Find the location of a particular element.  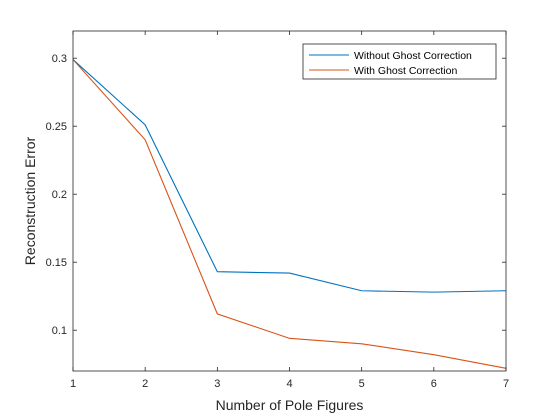

y-tick-label-0-25: 0.25 is located at coordinates (56, 127).